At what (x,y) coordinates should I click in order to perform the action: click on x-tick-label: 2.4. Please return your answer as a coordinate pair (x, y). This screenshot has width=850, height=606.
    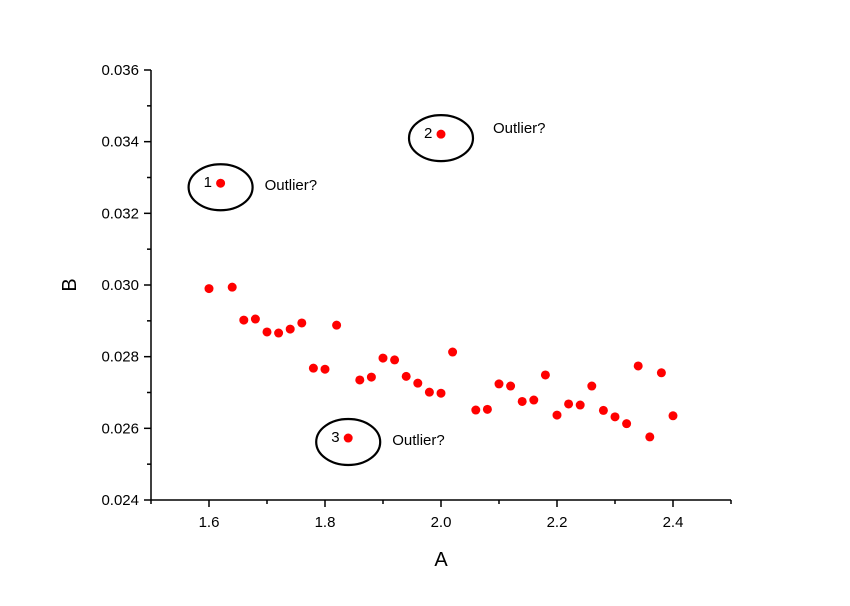
    Looking at the image, I should click on (673, 522).